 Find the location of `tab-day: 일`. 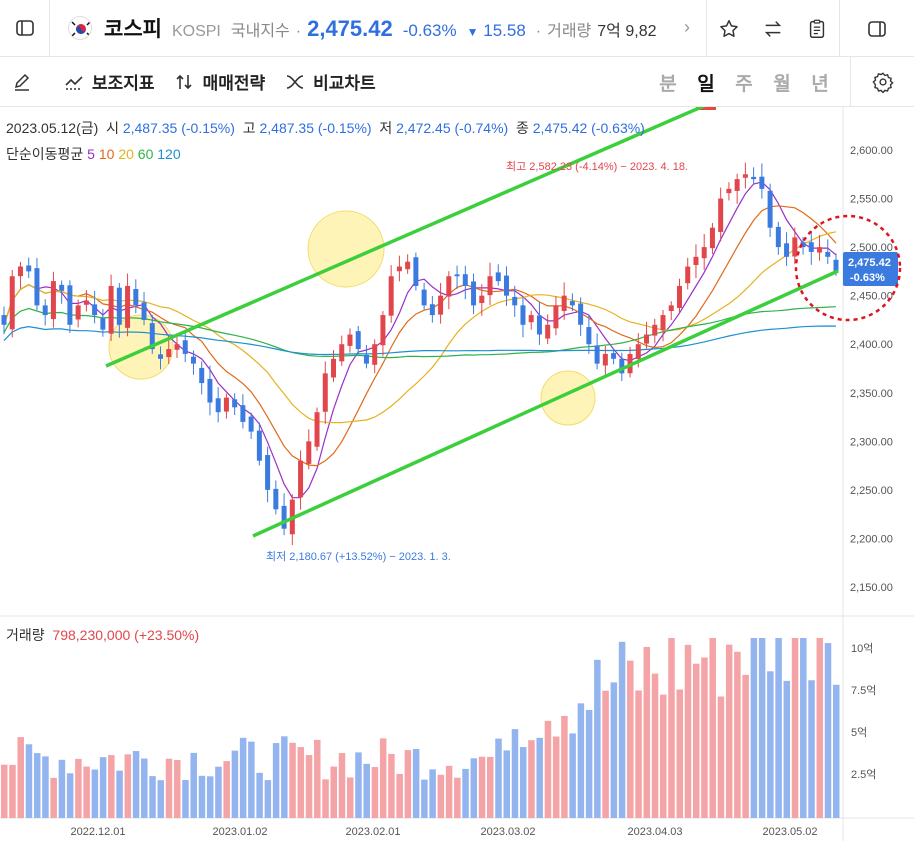

tab-day: 일 is located at coordinates (706, 89).